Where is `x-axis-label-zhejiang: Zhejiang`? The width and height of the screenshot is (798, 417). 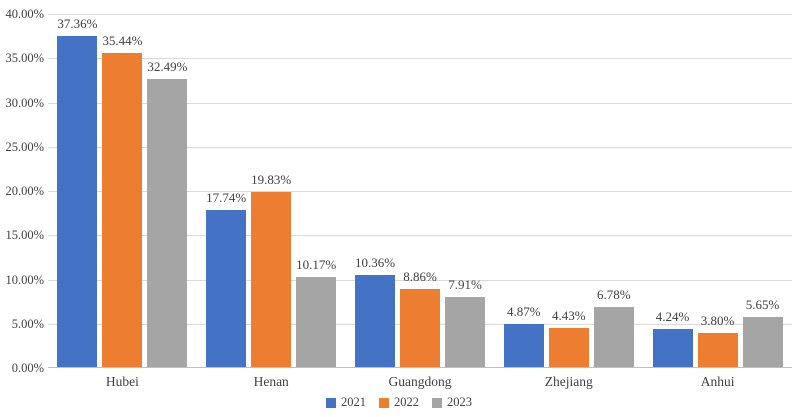
x-axis-label-zhejiang: Zhejiang is located at coordinates (568, 381).